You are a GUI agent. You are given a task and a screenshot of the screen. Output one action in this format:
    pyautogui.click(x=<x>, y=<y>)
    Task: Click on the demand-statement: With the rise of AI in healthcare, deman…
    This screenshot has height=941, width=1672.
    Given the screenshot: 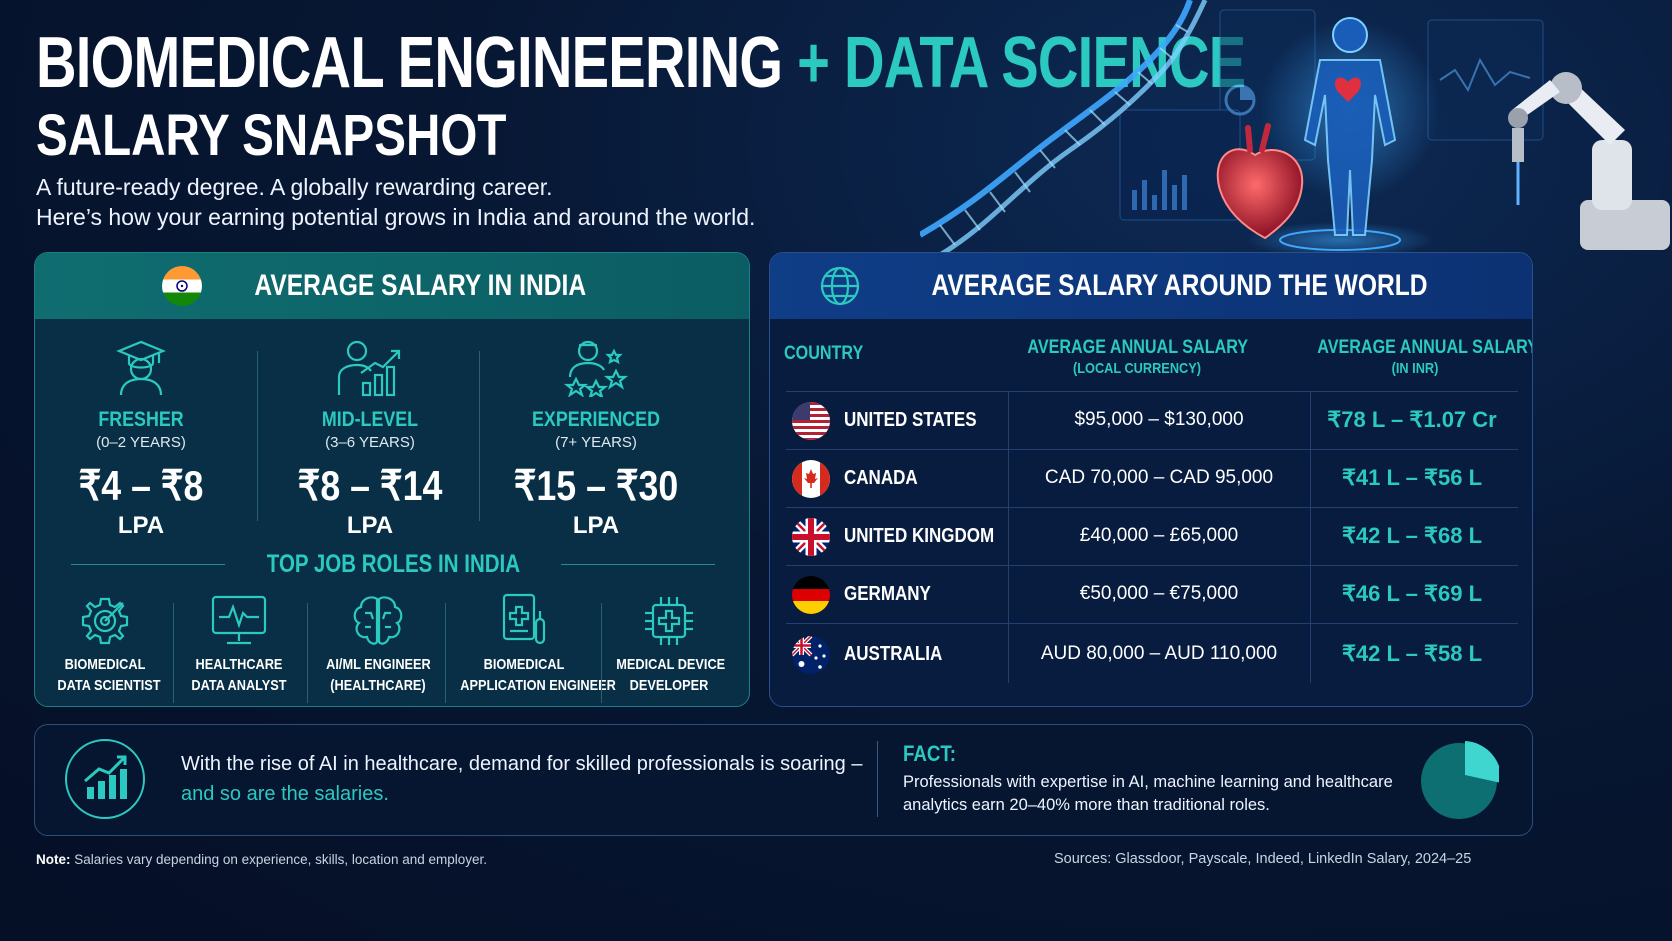 What is the action you would take?
    pyautogui.click(x=521, y=779)
    